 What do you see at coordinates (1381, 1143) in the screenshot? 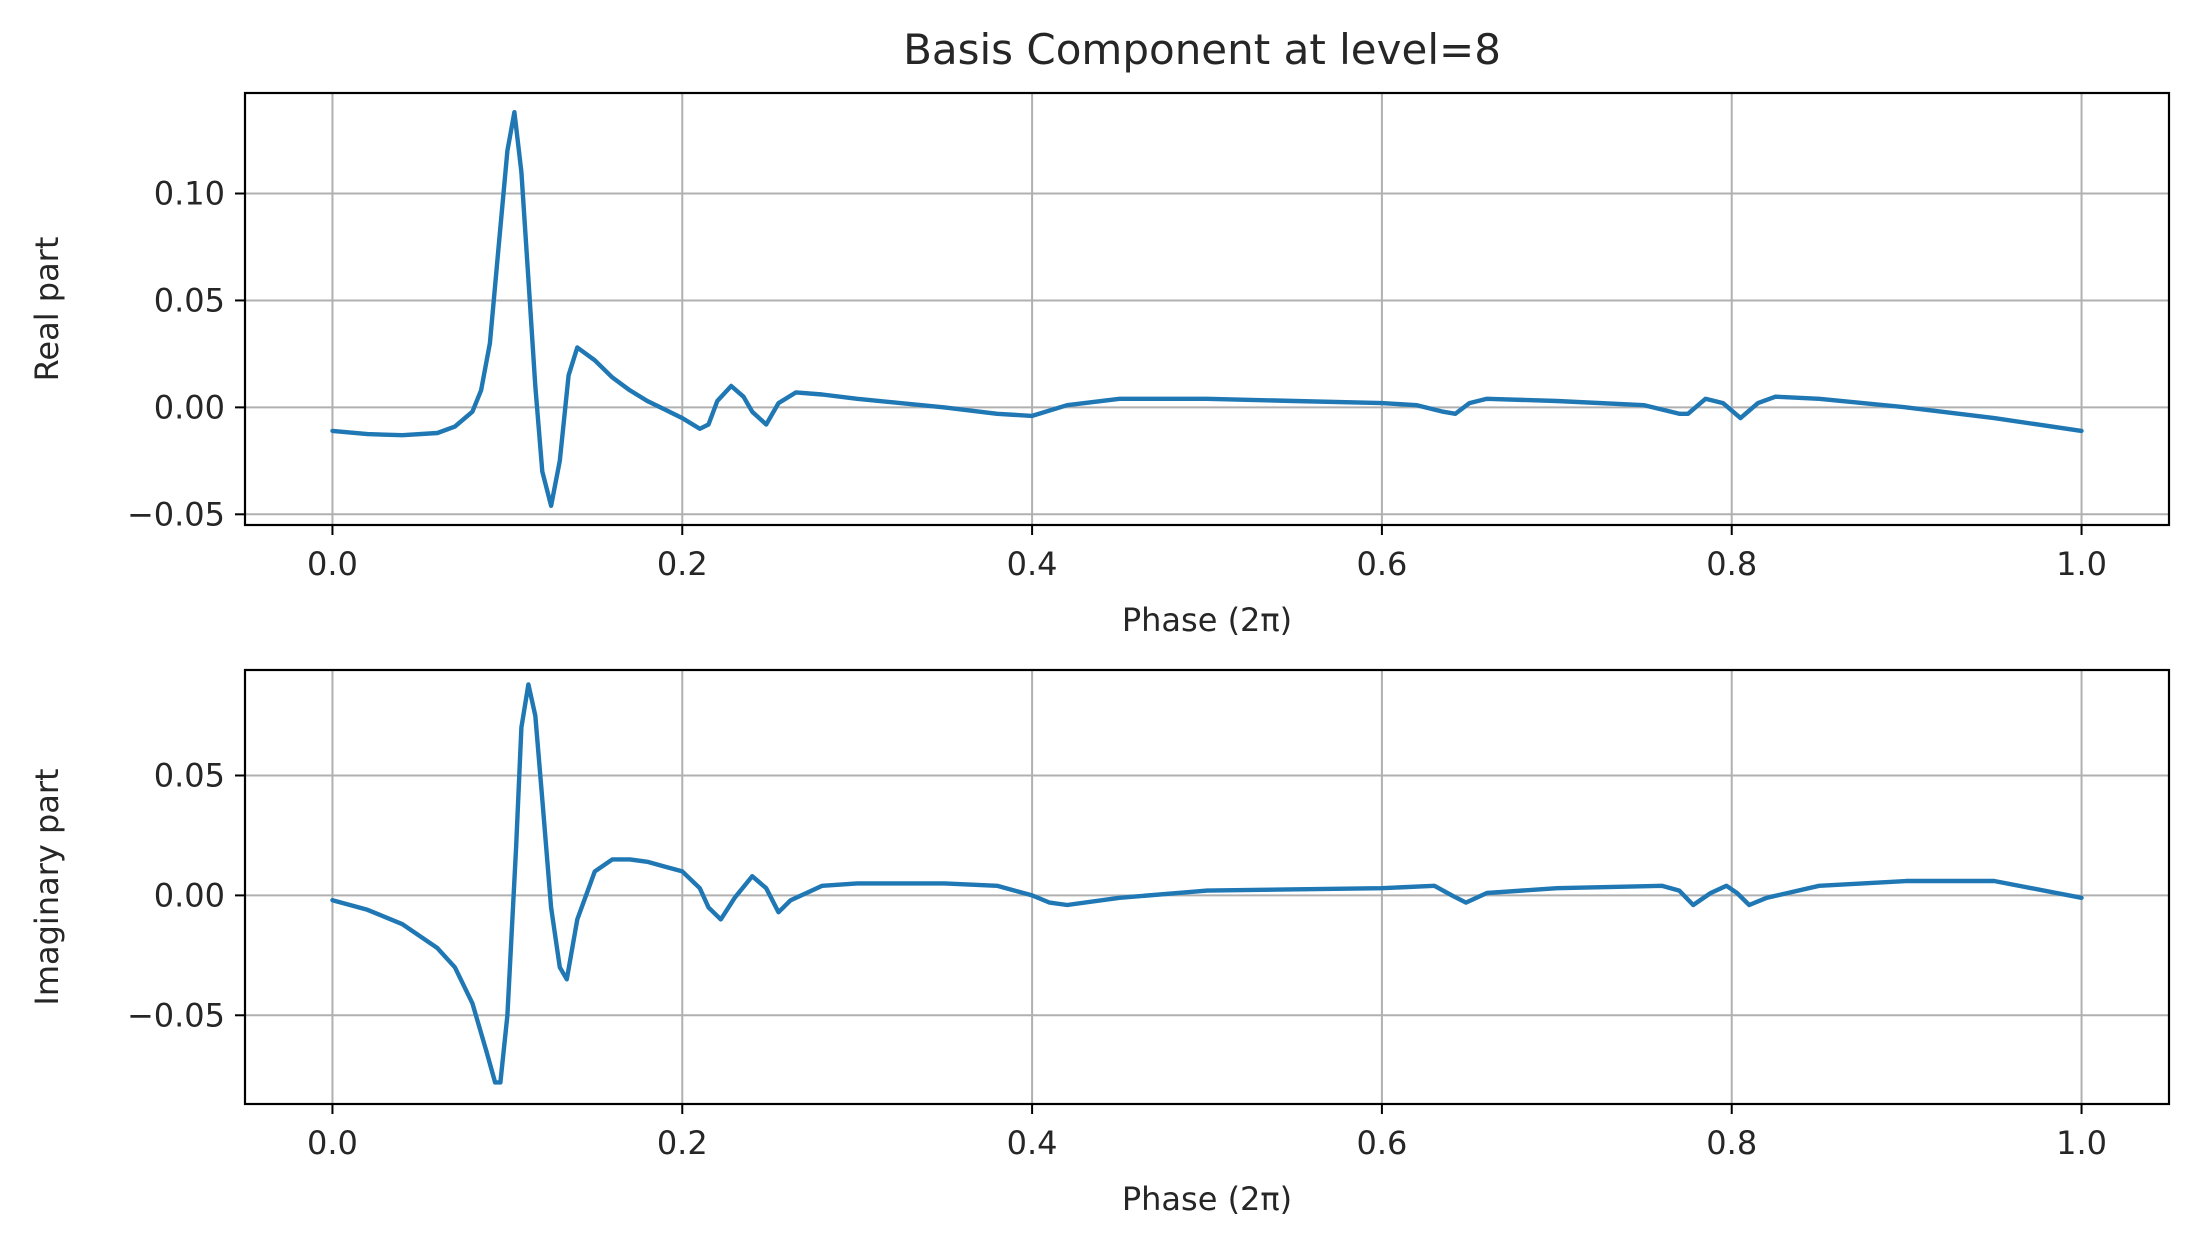
I see `imaginary-part-x-tick-label: 0.6` at bounding box center [1381, 1143].